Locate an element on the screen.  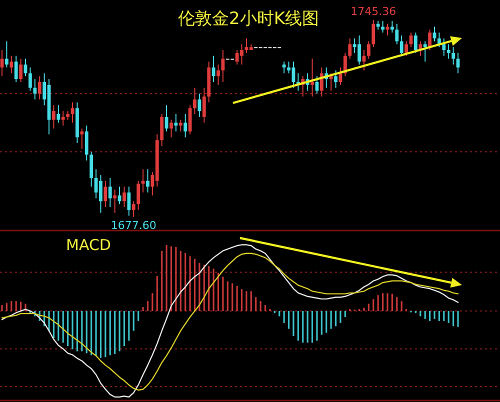
annotation: 1745.36 is located at coordinates (373, 11).